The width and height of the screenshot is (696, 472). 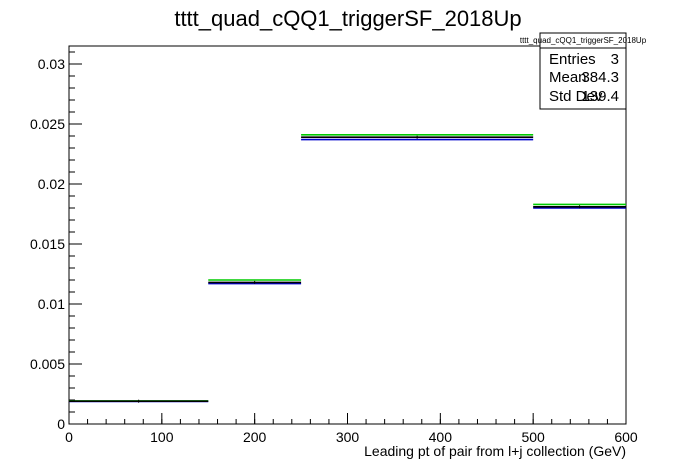 What do you see at coordinates (51, 64) in the screenshot?
I see `y-tick-label: 0.03` at bounding box center [51, 64].